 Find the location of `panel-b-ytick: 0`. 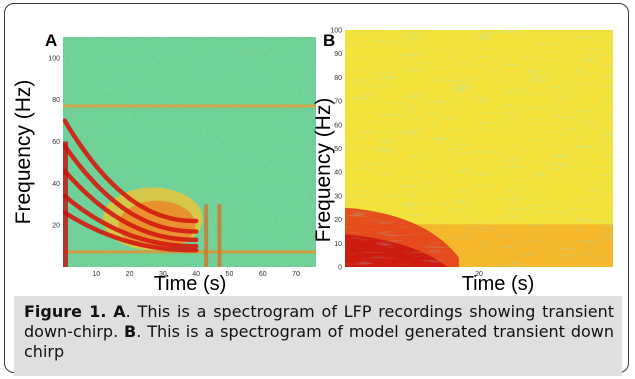

panel-b-ytick: 0 is located at coordinates (340, 268).